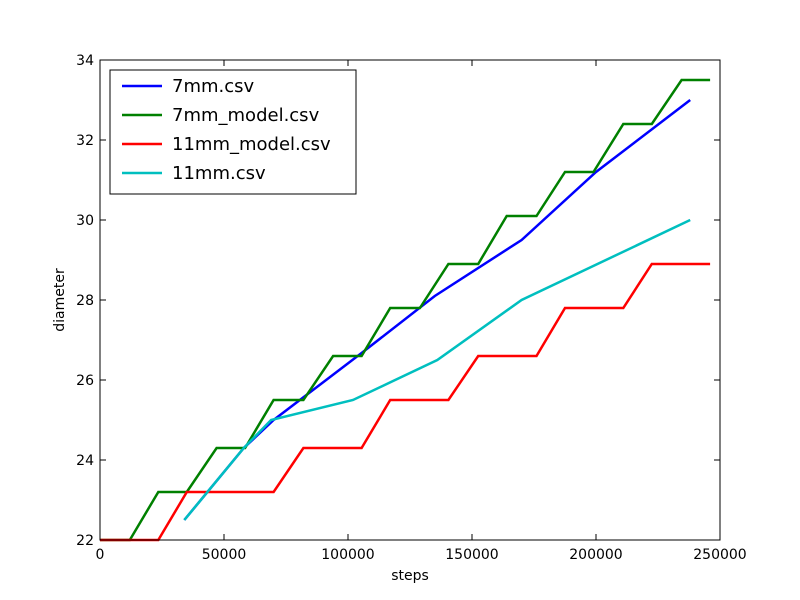 This screenshot has width=800, height=600. What do you see at coordinates (224, 555) in the screenshot?
I see `x-tick-label: 50000` at bounding box center [224, 555].